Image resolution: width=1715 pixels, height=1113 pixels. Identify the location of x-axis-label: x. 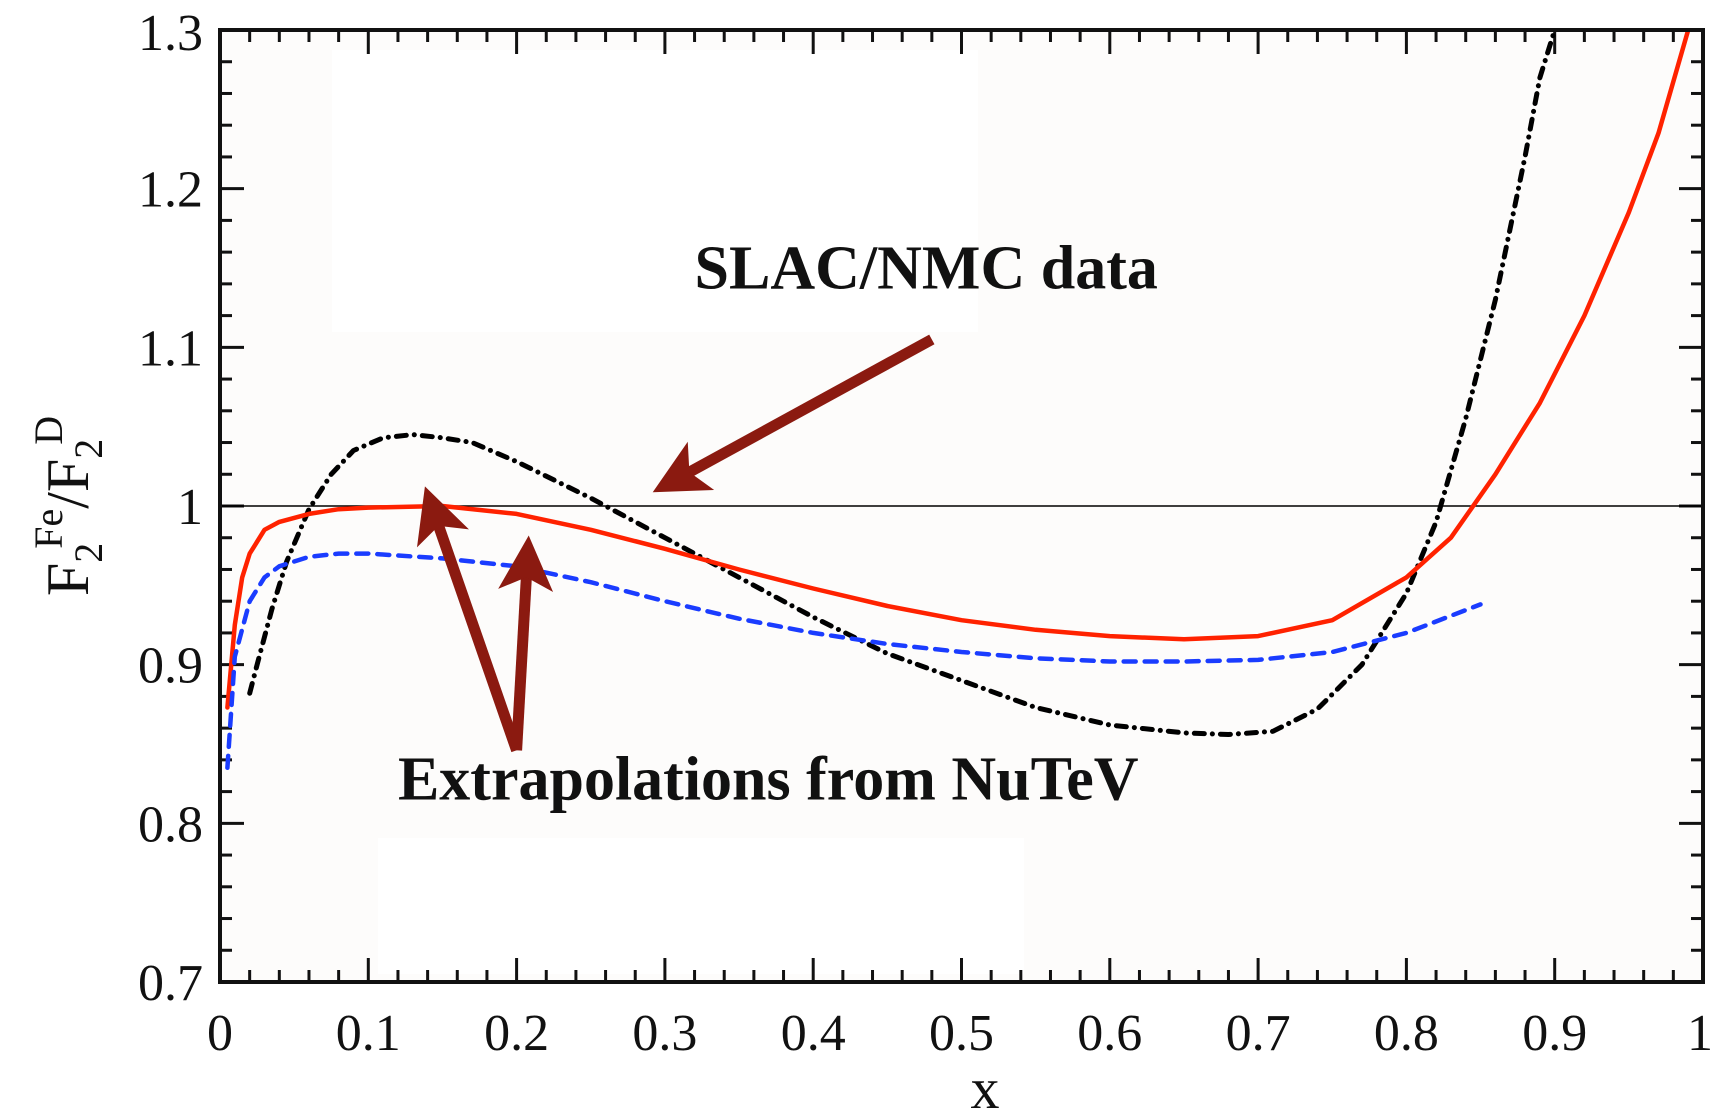
(985, 1084).